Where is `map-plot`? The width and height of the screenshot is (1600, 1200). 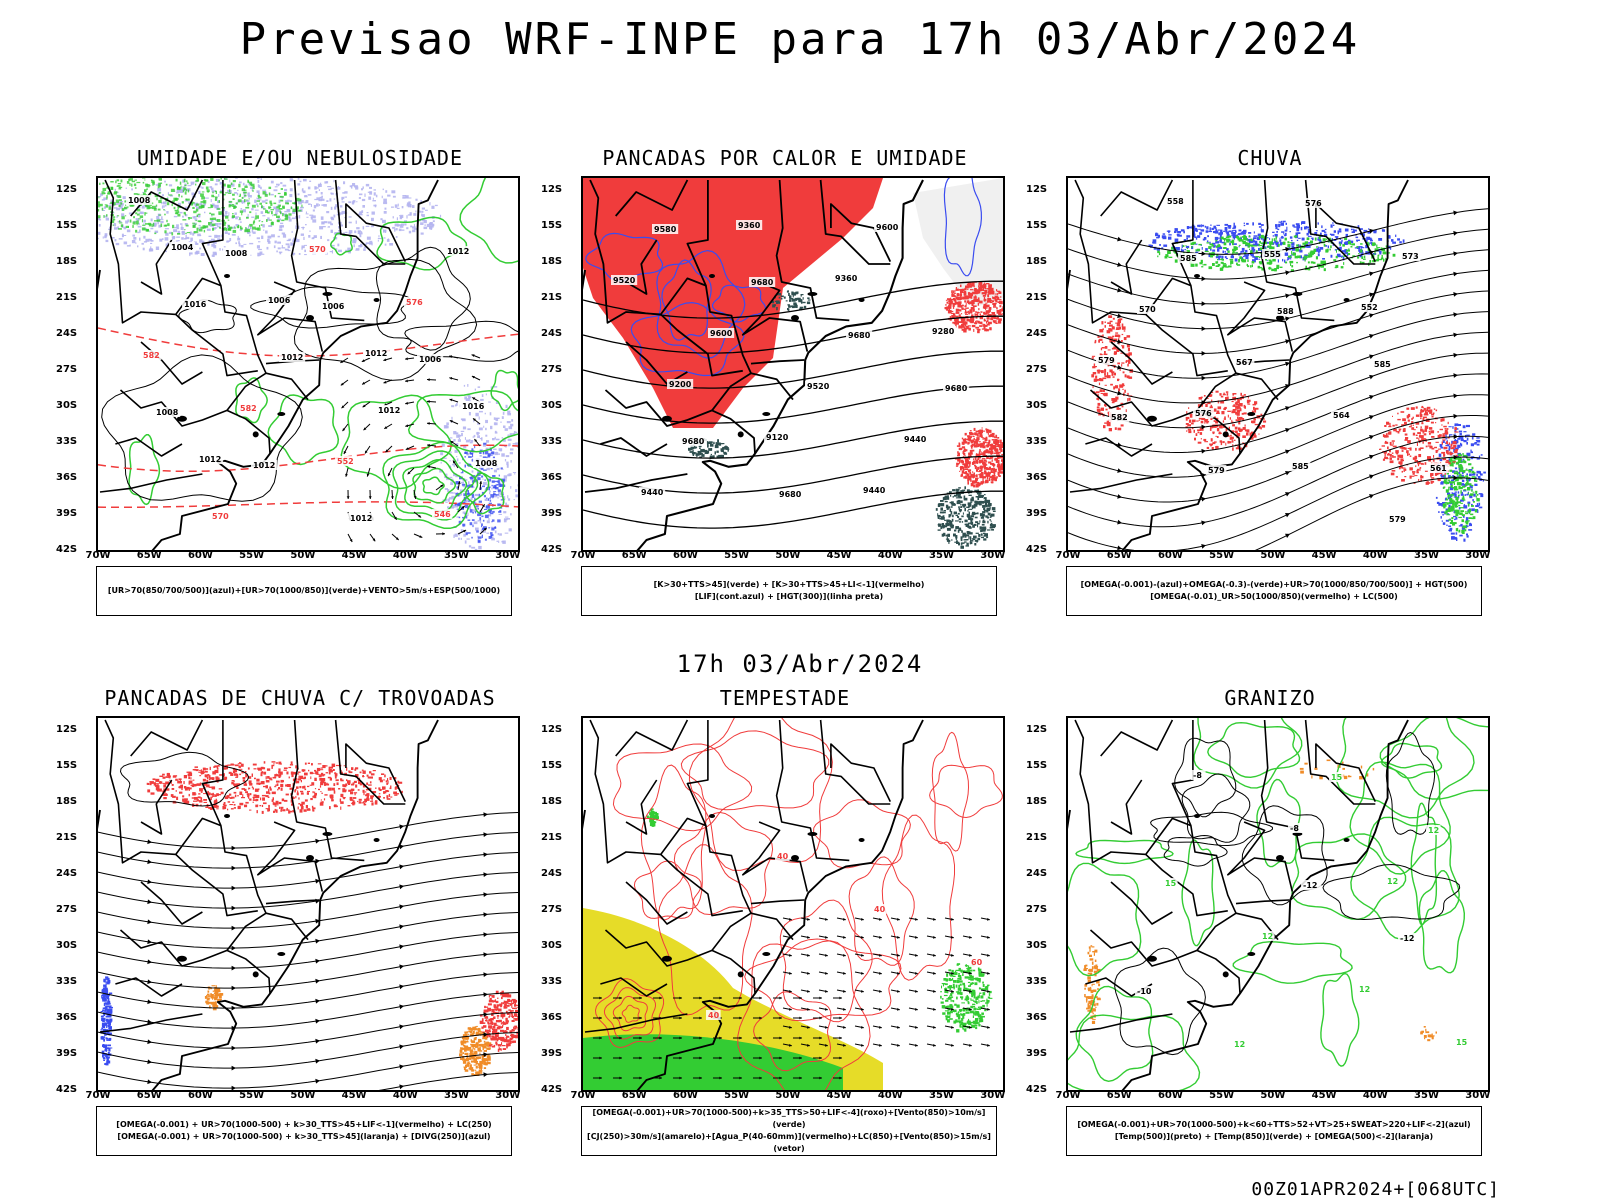 map-plot is located at coordinates (308, 904).